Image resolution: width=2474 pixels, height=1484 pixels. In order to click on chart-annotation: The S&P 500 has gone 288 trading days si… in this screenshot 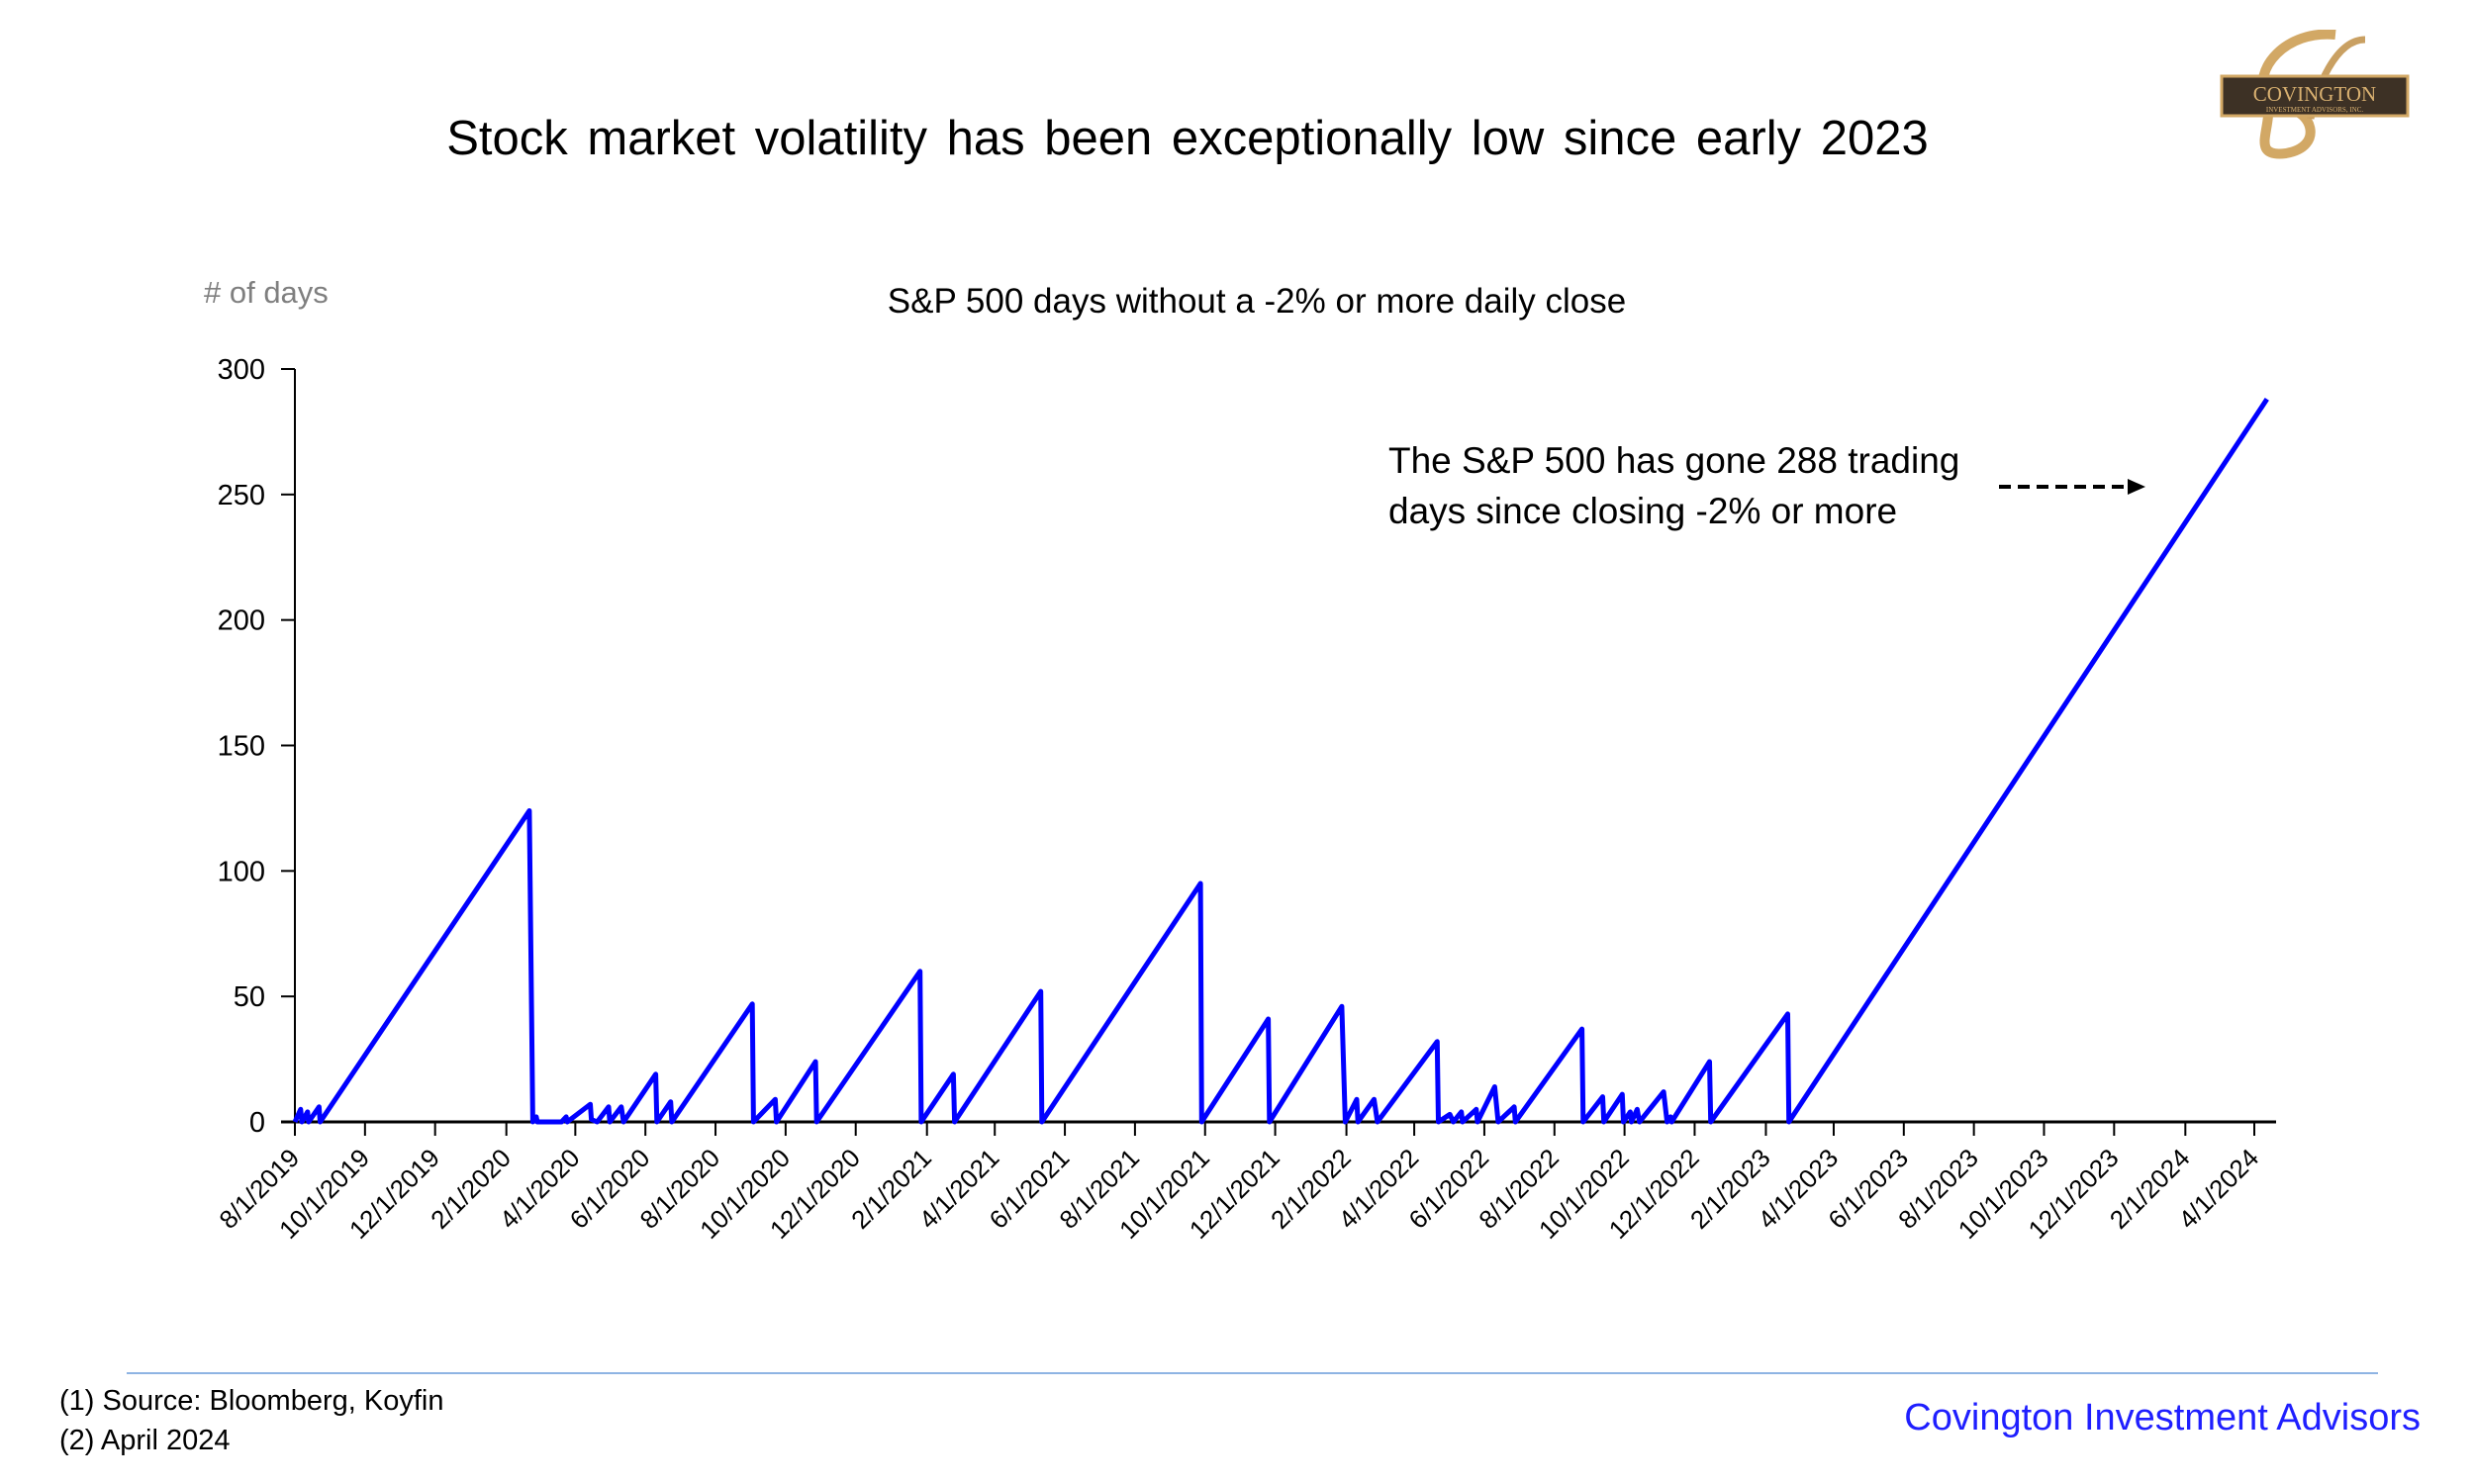, I will do `click(1674, 485)`.